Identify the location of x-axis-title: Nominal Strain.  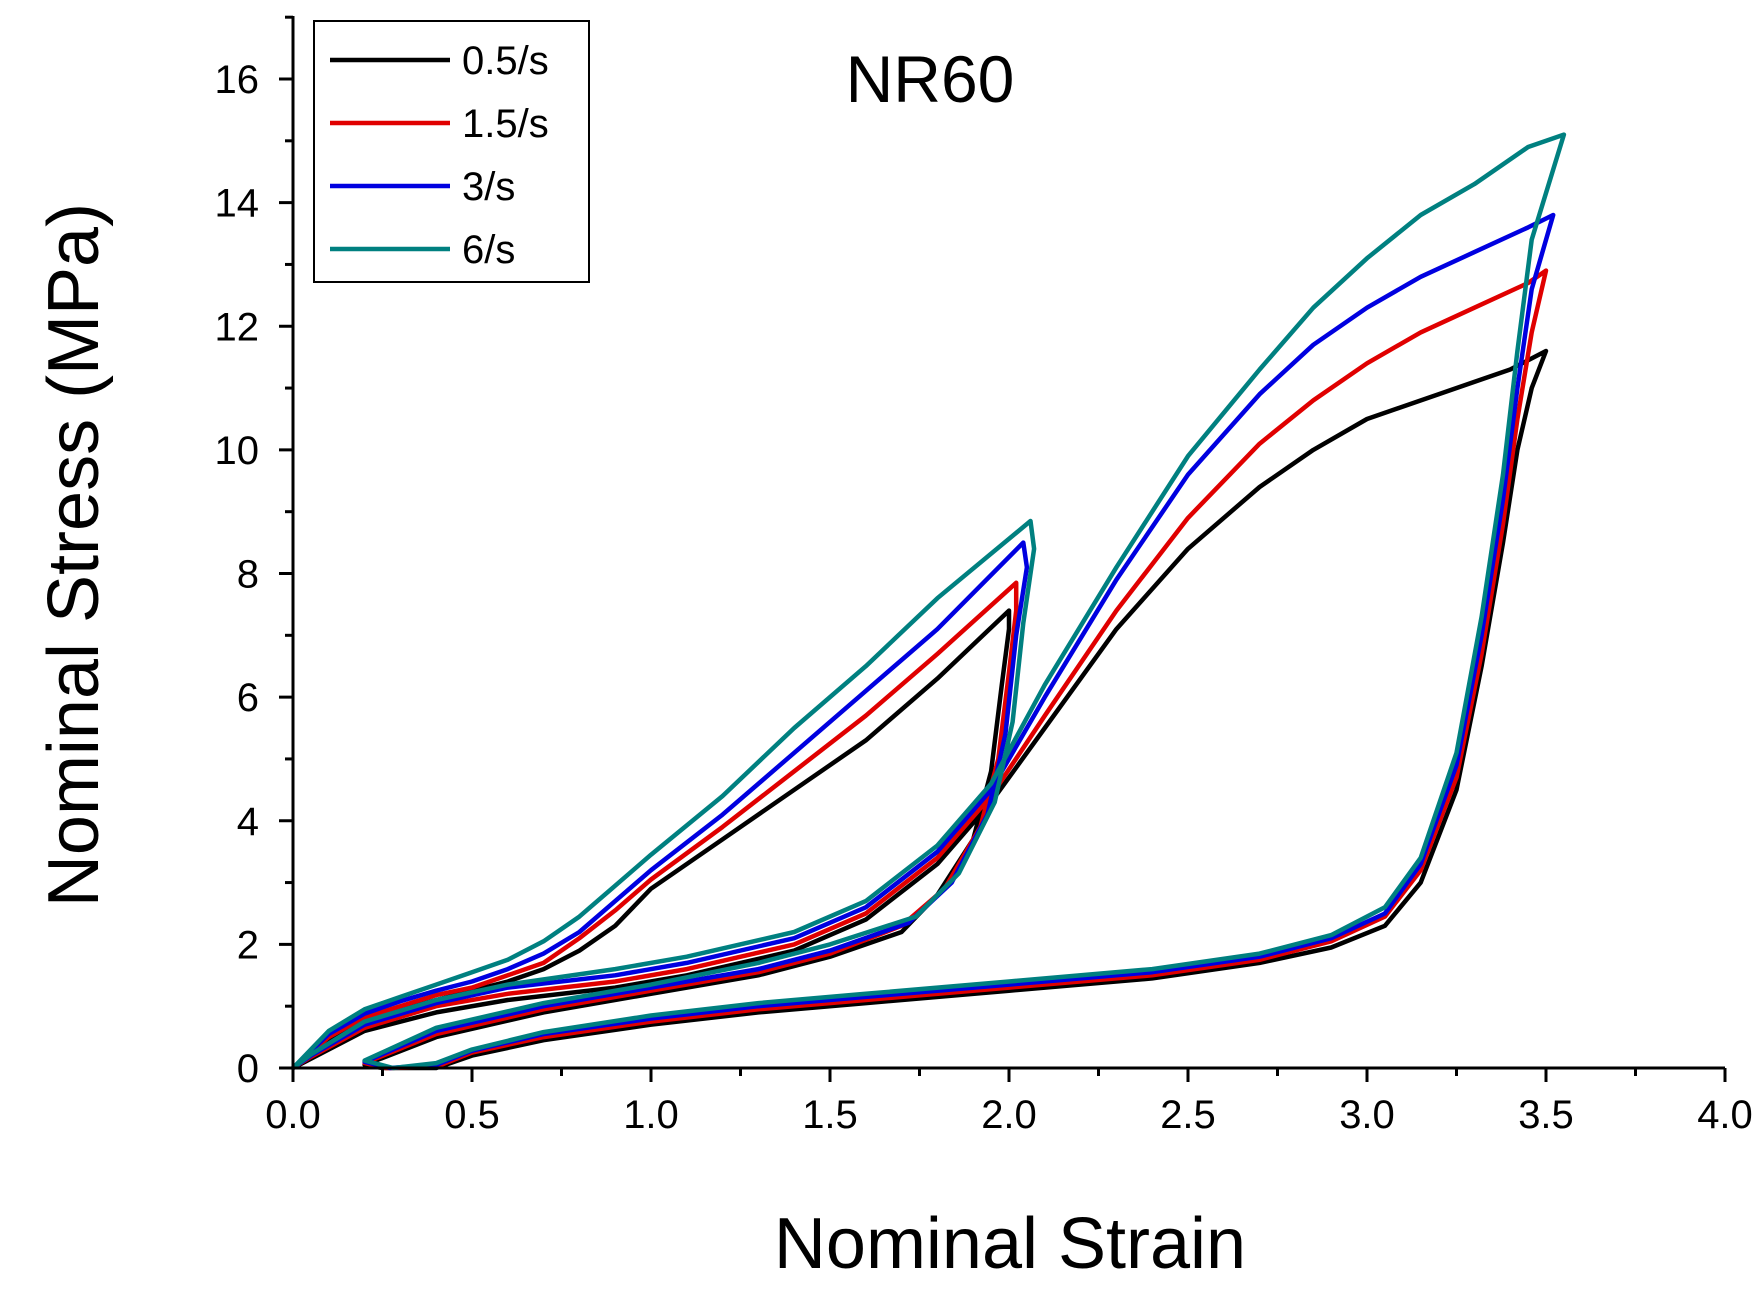
(1010, 1244).